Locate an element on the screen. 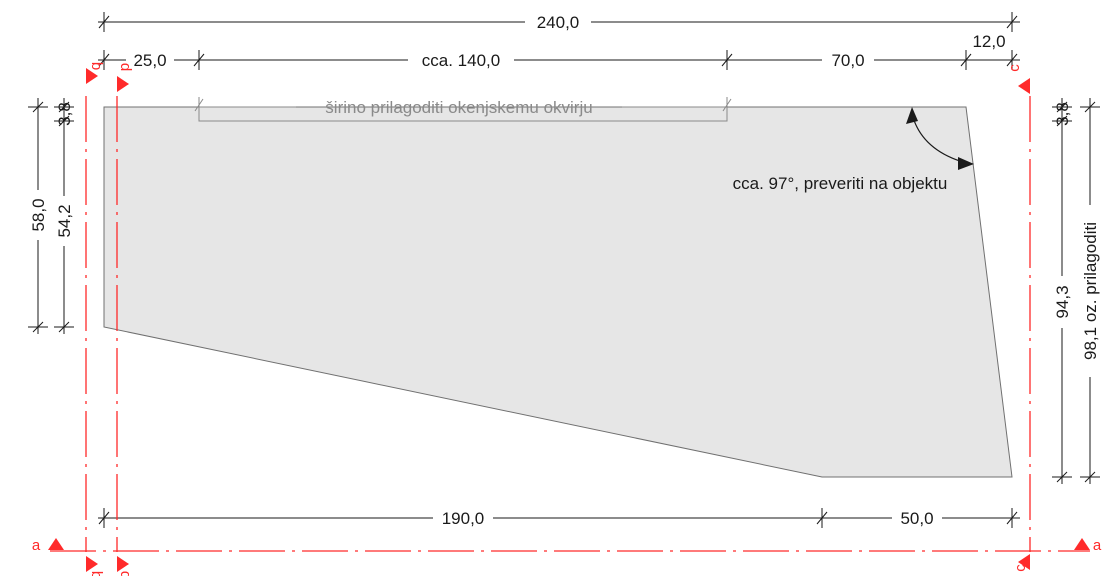 This screenshot has height=576, width=1104. angle-note: cca. 97°, preveriti na objektu is located at coordinates (840, 183).